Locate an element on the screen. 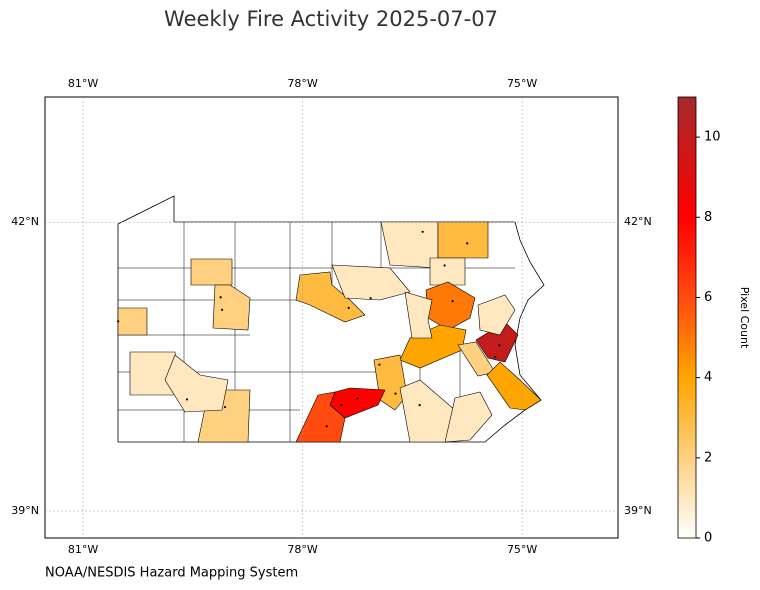 The height and width of the screenshot is (590, 760). colorbar-label: Pixel Count is located at coordinates (744, 318).